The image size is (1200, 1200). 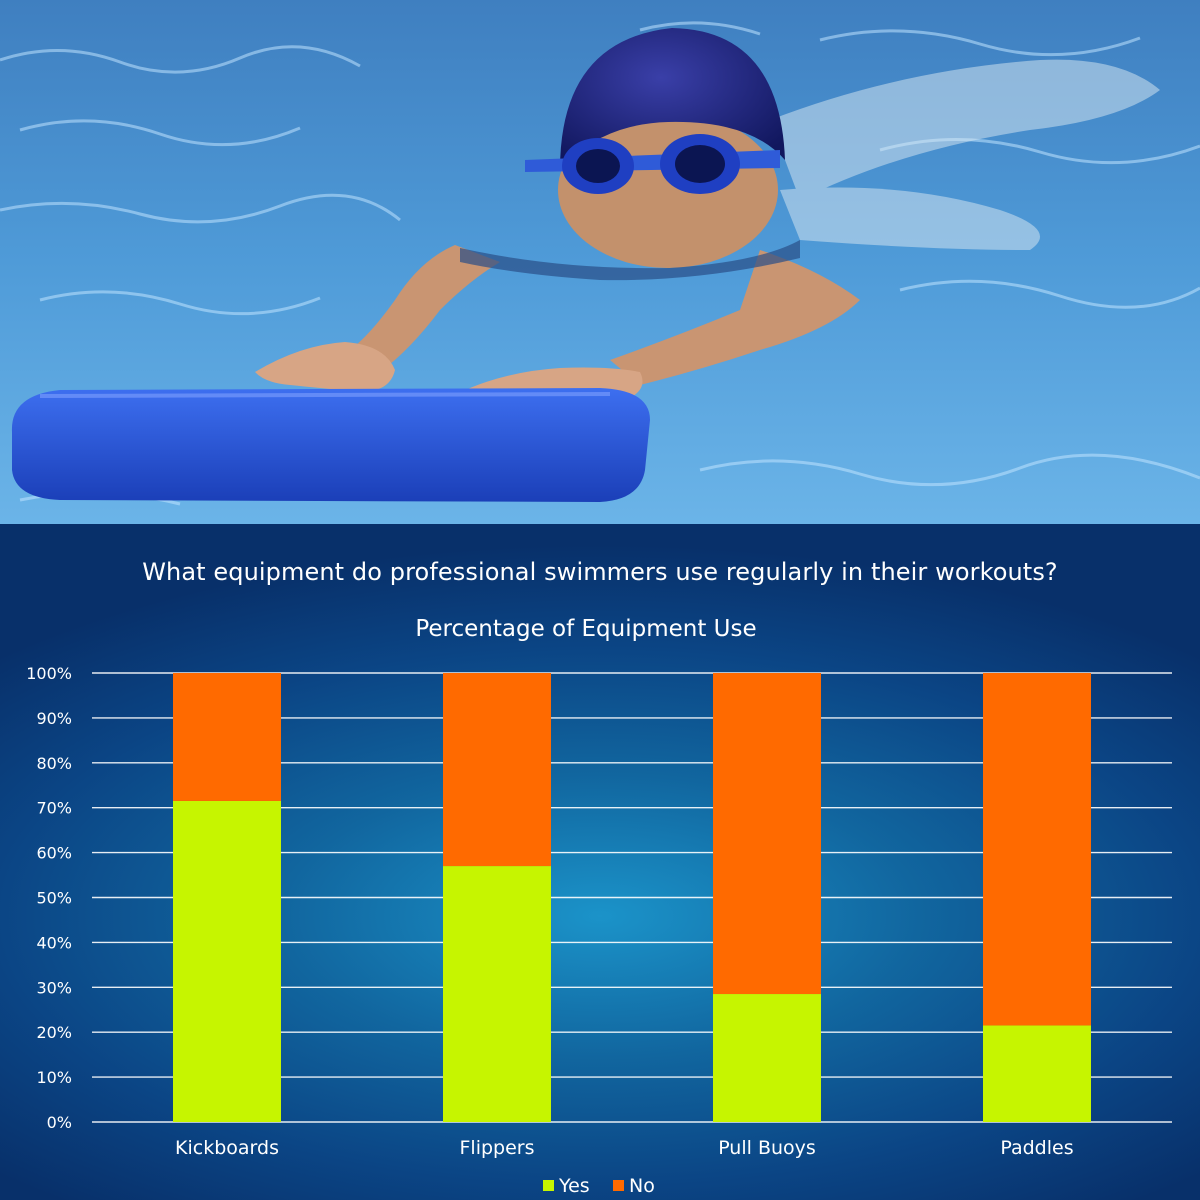 I want to click on swim-cap, so click(x=672, y=99).